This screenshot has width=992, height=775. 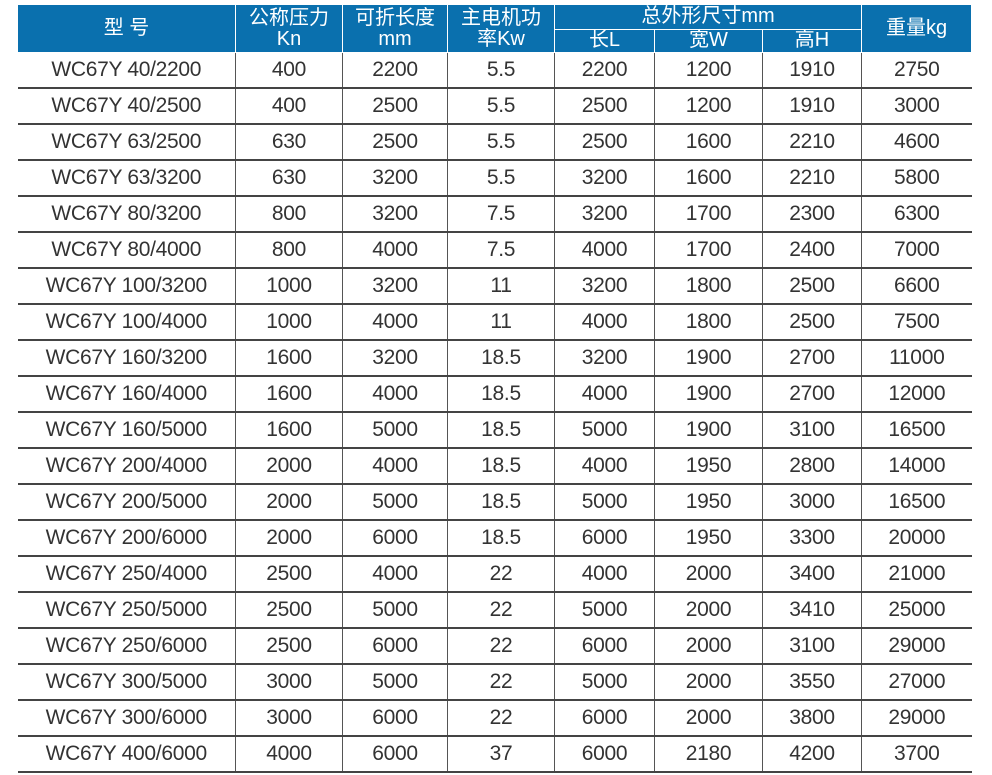 What do you see at coordinates (126, 70) in the screenshot?
I see `table-cell: WC67Y 40/2200` at bounding box center [126, 70].